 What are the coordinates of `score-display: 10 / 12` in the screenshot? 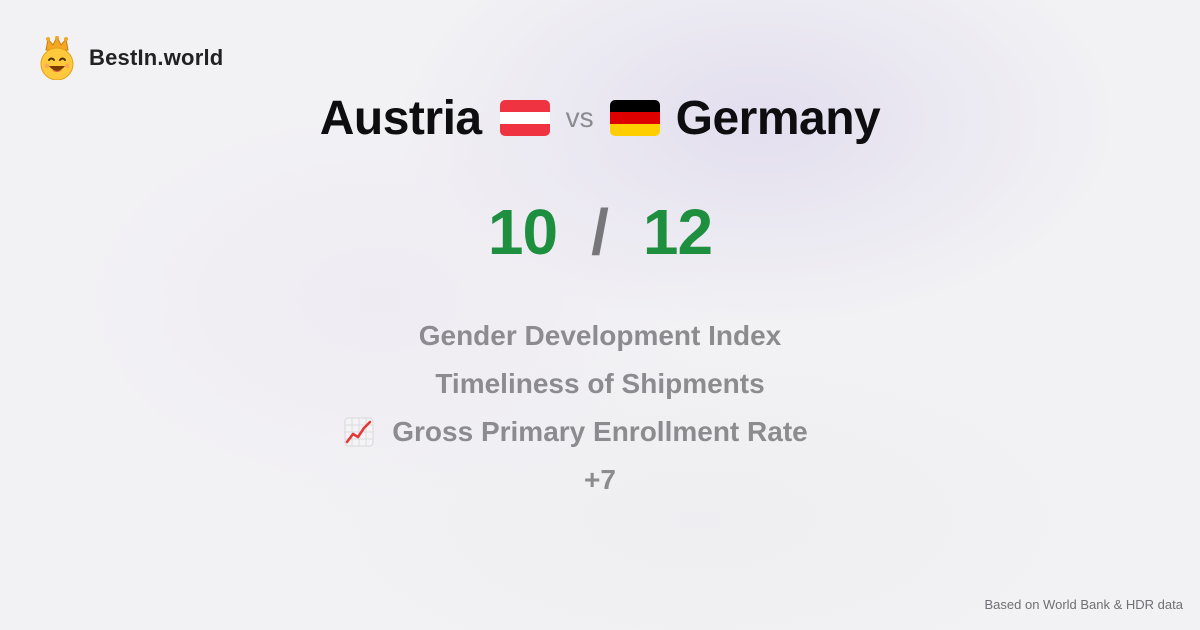 It's located at (600, 232).